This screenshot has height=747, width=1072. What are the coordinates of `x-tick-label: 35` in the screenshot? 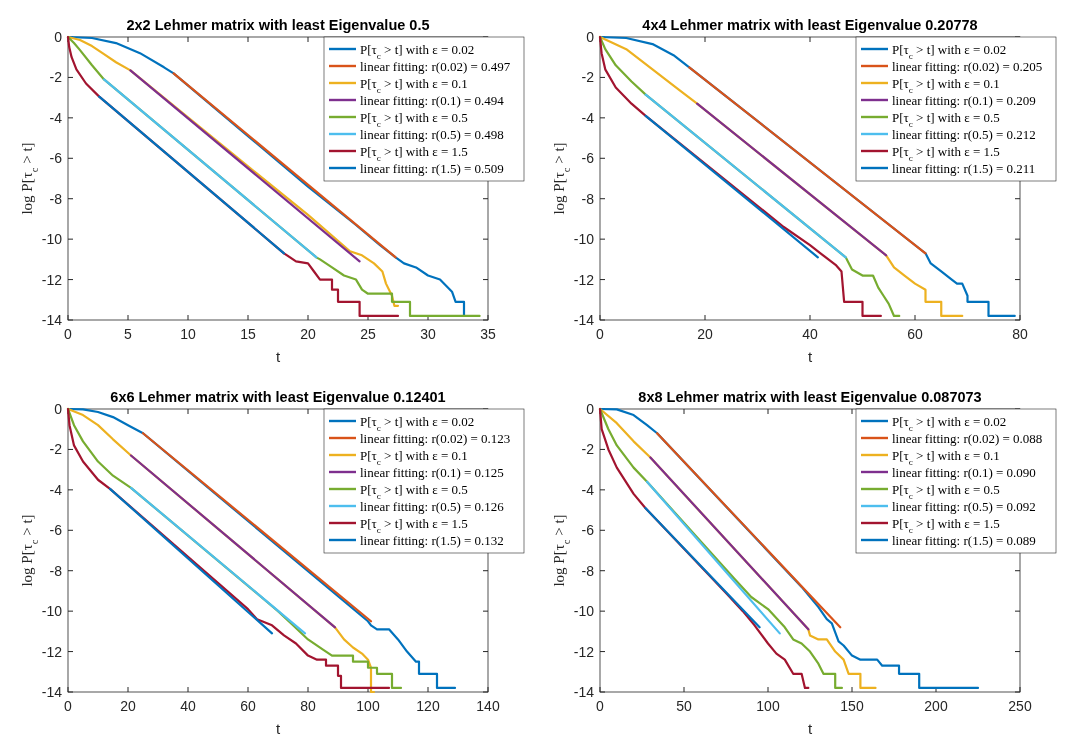 It's located at (488, 334).